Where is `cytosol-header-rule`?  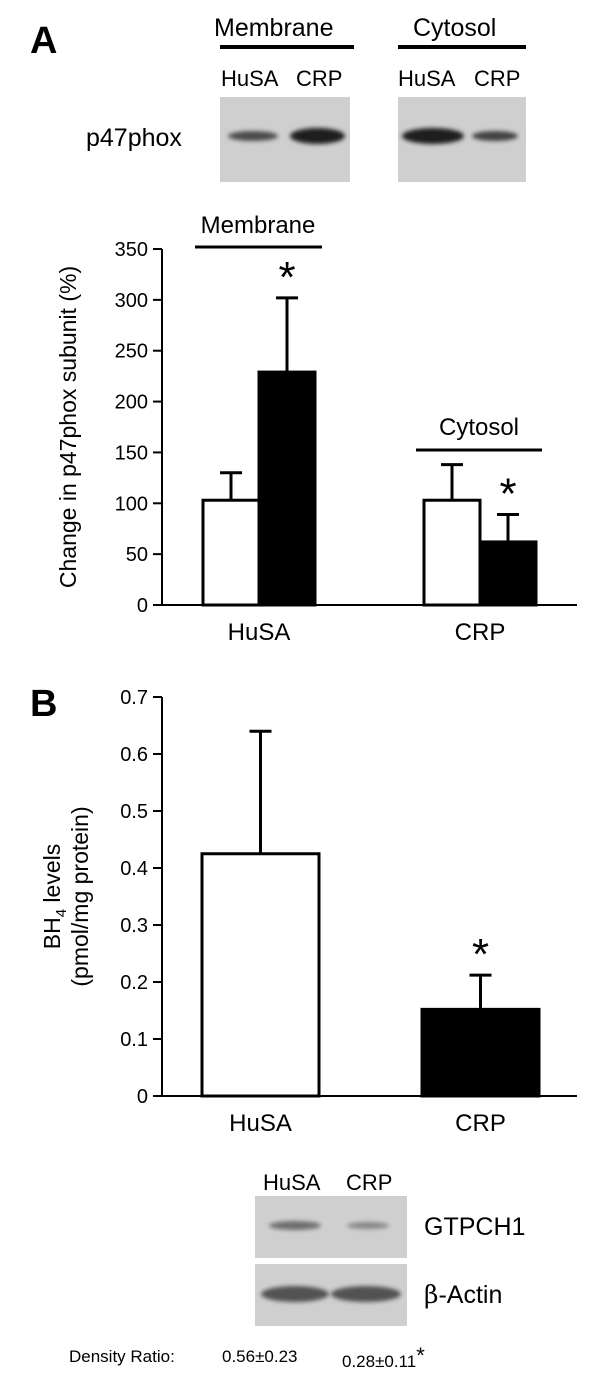 cytosol-header-rule is located at coordinates (462, 47).